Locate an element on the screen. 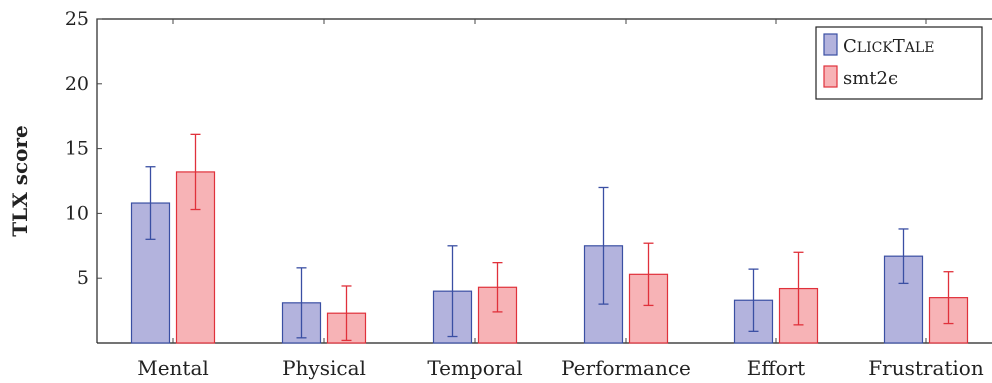 The width and height of the screenshot is (992, 383). legend-label-smt2e: smt2ϵ is located at coordinates (870, 78).